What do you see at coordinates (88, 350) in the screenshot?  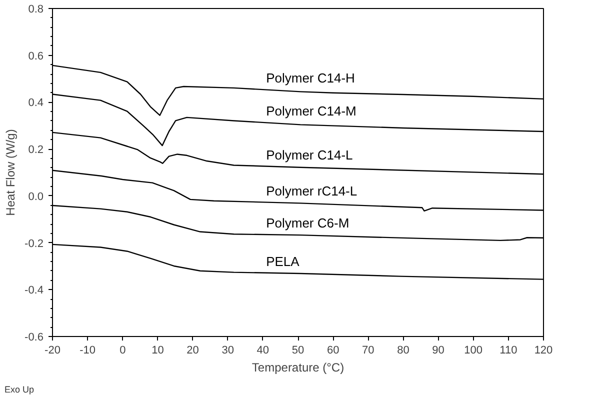 I see `x-tick-label: -10` at bounding box center [88, 350].